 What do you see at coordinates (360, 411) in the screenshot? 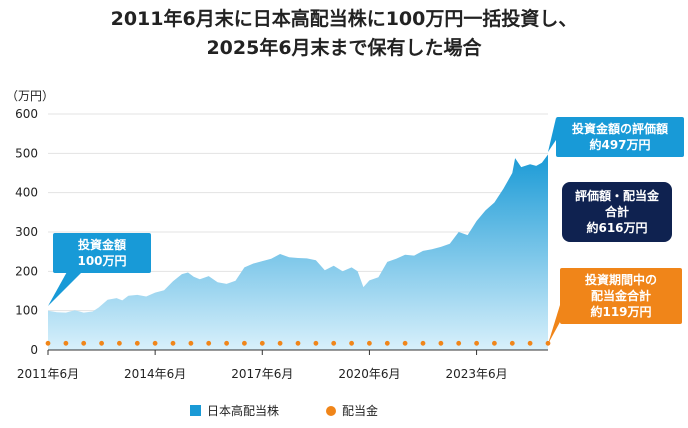
I see `legend-label-dividend: 配当金` at bounding box center [360, 411].